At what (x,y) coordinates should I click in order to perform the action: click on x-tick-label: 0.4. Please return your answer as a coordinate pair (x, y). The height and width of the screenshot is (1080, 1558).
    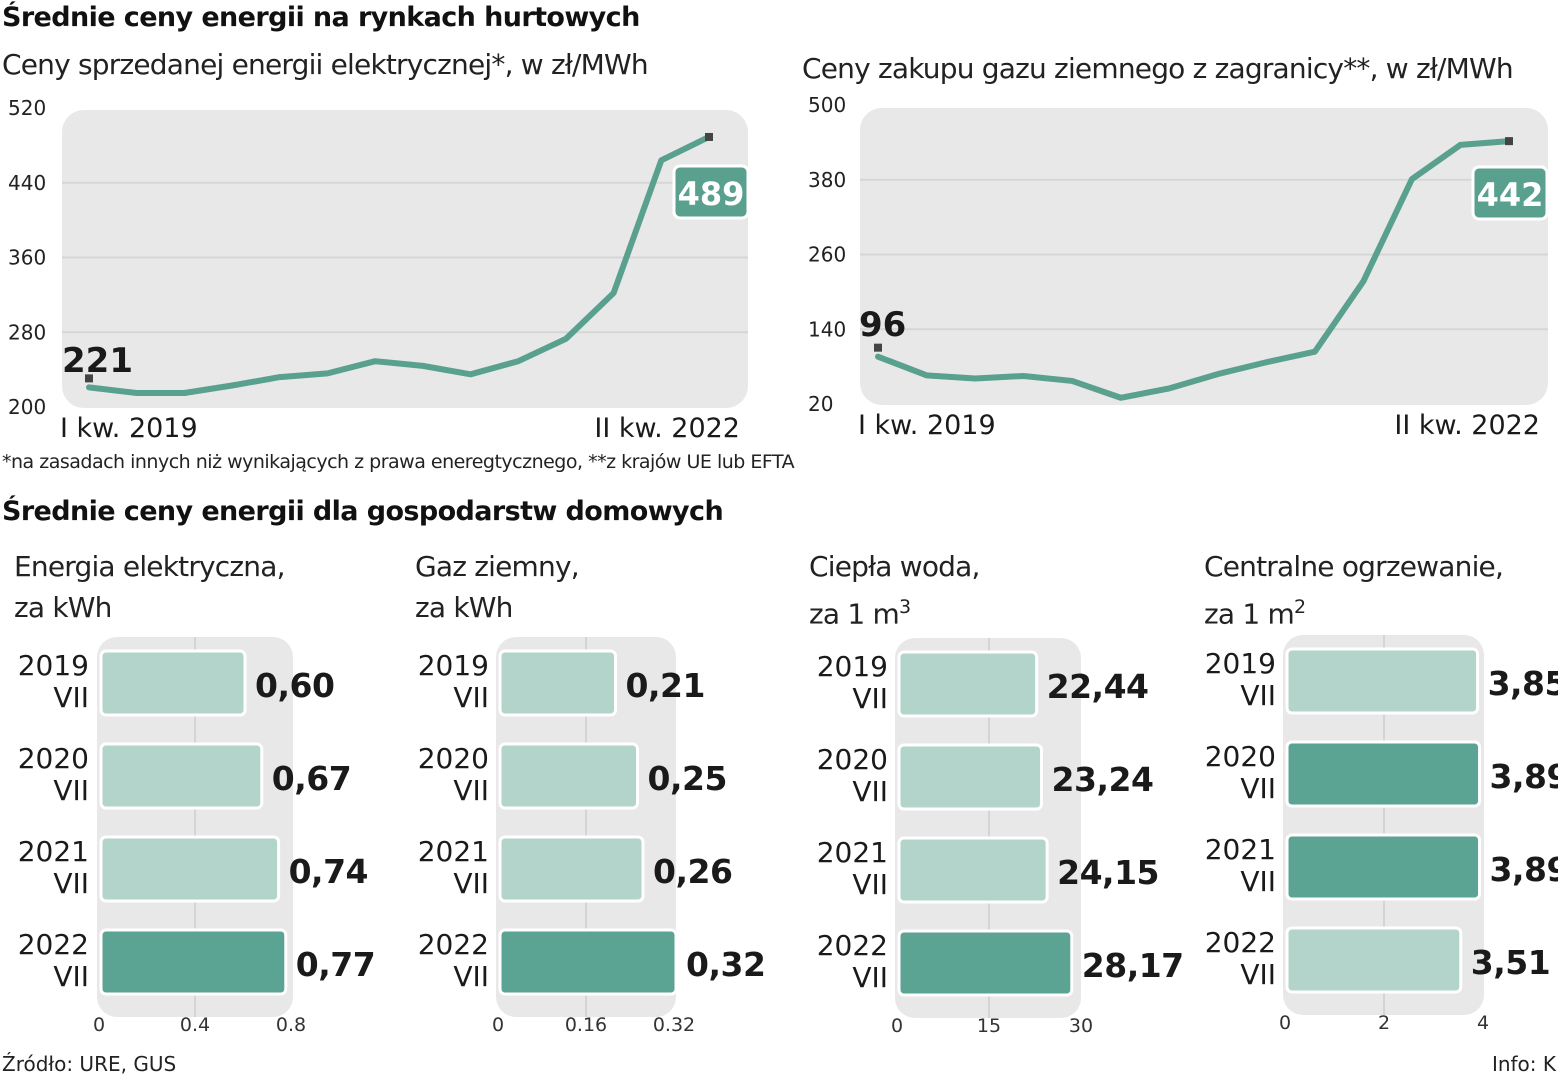
    Looking at the image, I should click on (195, 1025).